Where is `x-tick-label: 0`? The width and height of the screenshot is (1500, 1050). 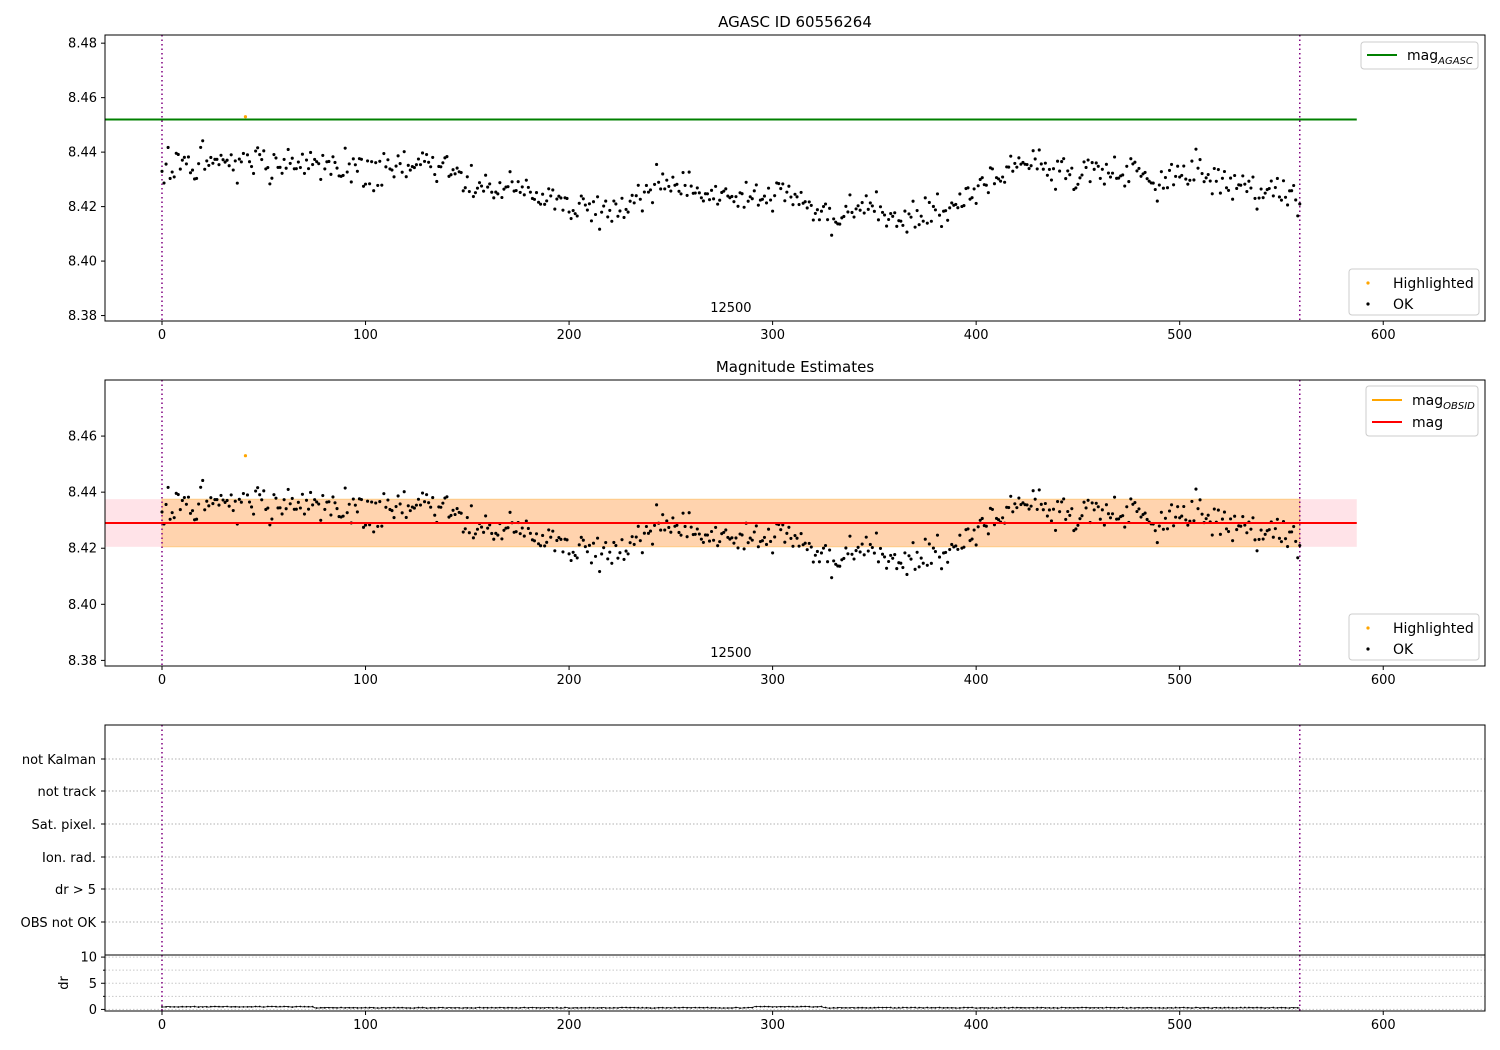
x-tick-label: 0 is located at coordinates (162, 1025).